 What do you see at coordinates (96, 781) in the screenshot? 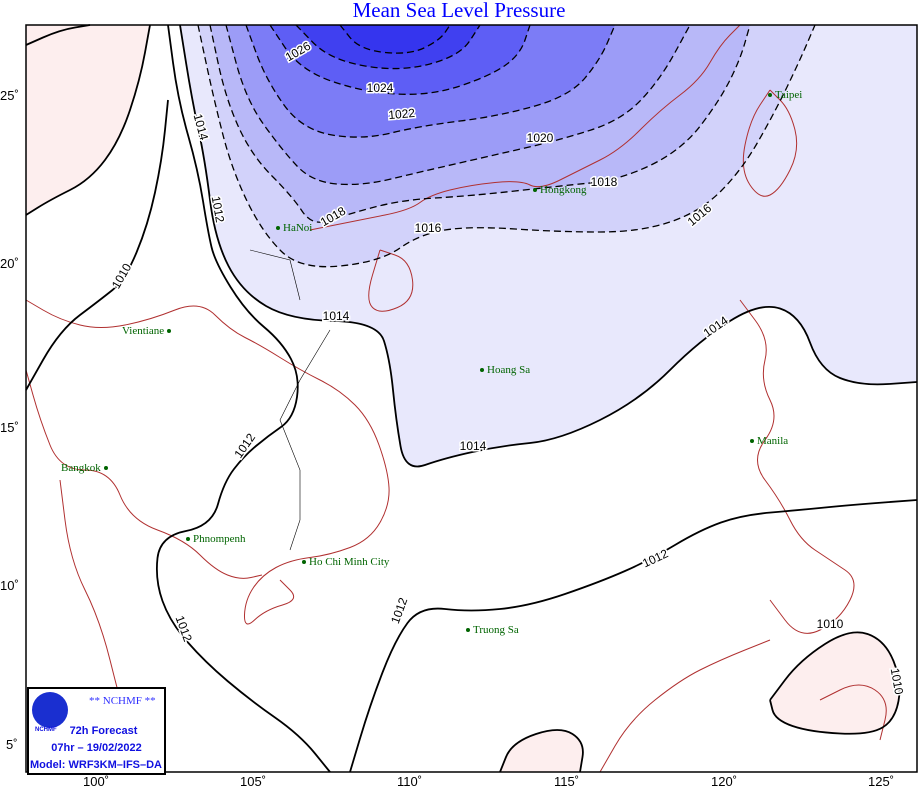
I see `lon-tick: 100˚` at bounding box center [96, 781].